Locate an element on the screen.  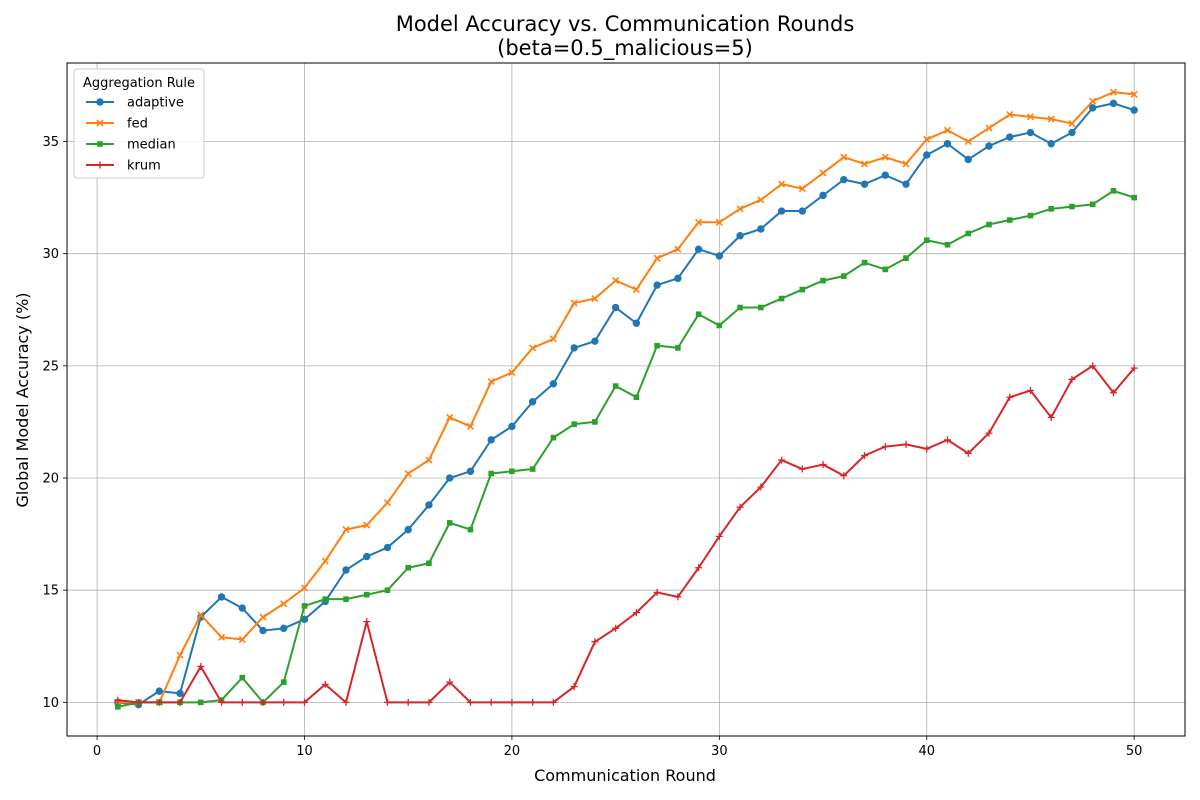
x-tick-label: 40 is located at coordinates (926, 751).